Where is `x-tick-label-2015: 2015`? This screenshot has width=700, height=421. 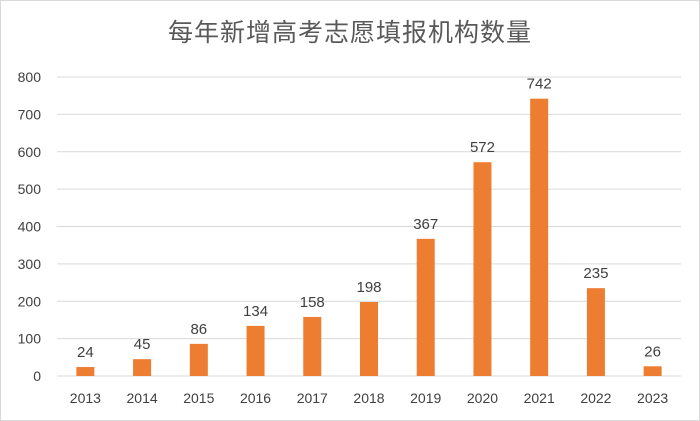 x-tick-label-2015: 2015 is located at coordinates (198, 398).